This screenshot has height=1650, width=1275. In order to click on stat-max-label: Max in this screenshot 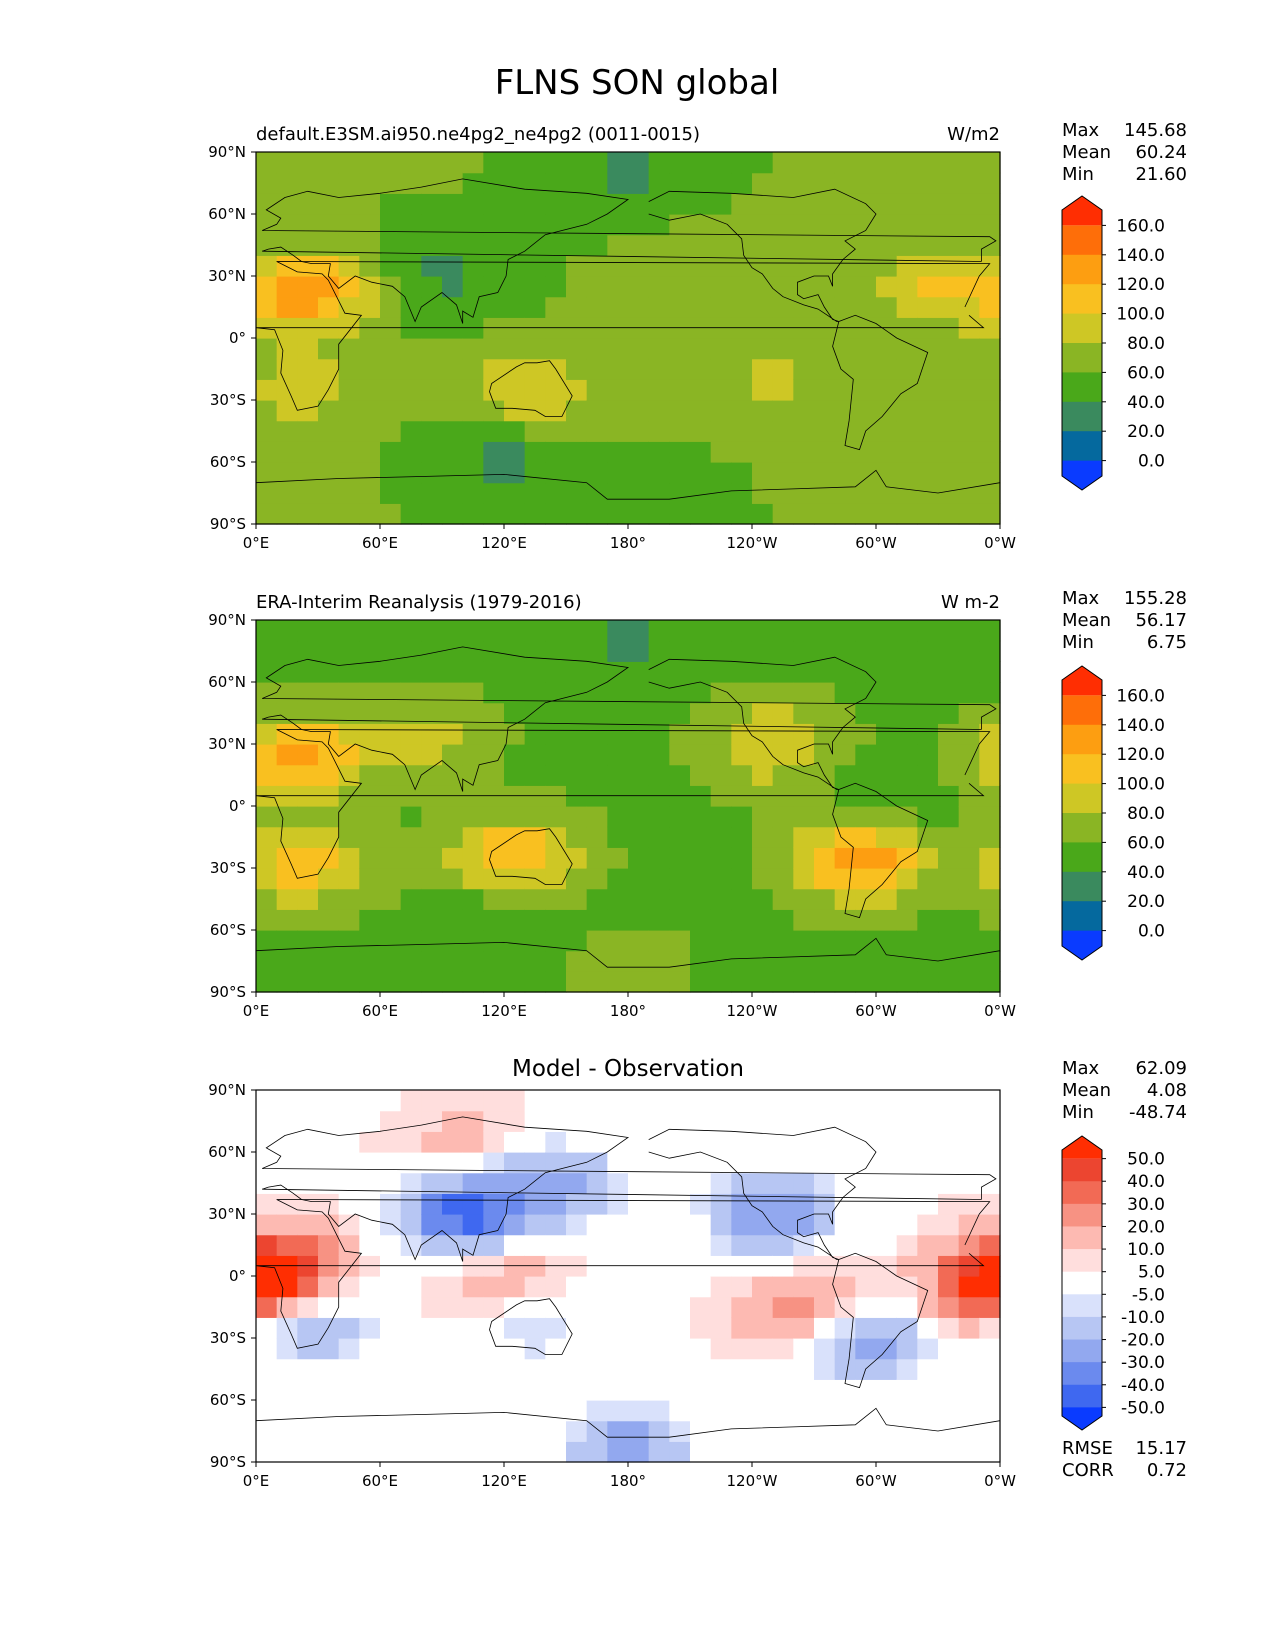, I will do `click(1081, 130)`.